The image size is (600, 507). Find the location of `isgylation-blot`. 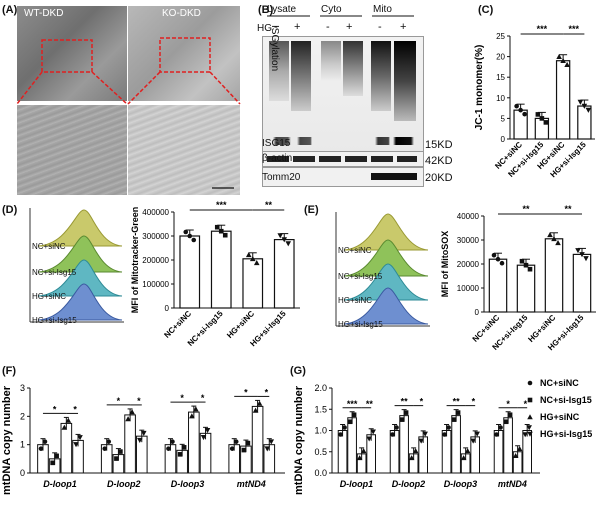

isgylation-blot is located at coordinates (343, 94).